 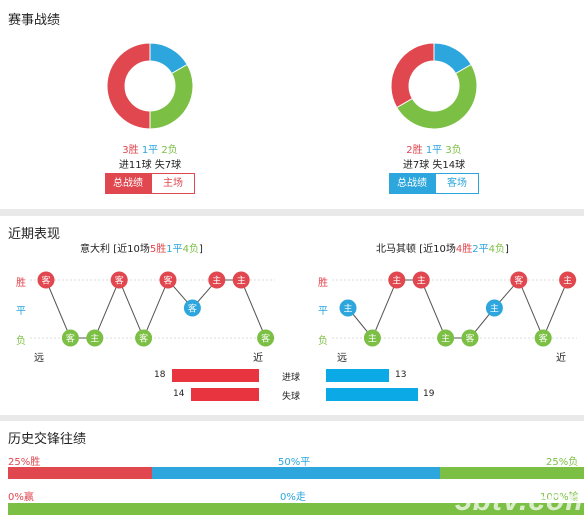 What do you see at coordinates (39, 358) in the screenshot?
I see `home-far-label: 远` at bounding box center [39, 358].